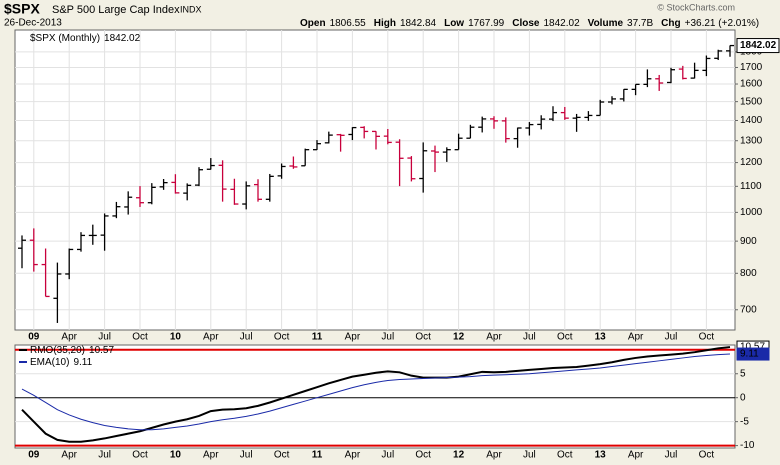  I want to click on quote-value: 1842.84, so click(418, 23).